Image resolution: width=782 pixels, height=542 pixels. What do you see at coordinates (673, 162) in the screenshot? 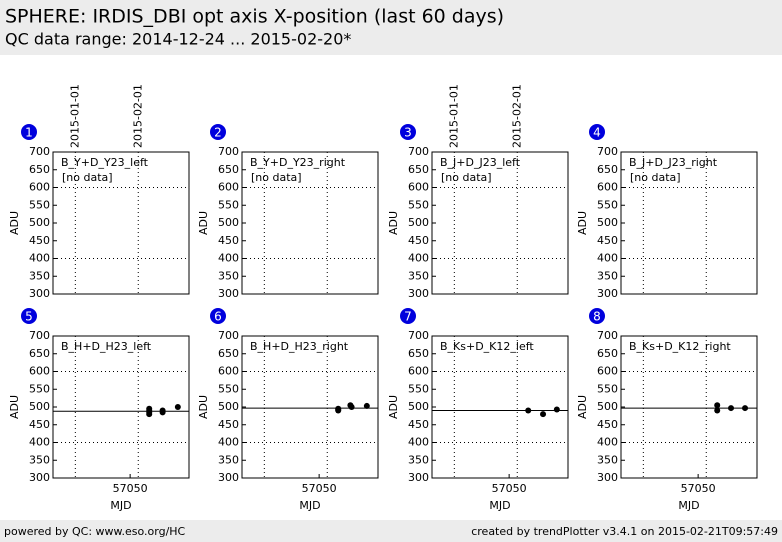
I see `panel-title: B_J+D_J23_right` at bounding box center [673, 162].